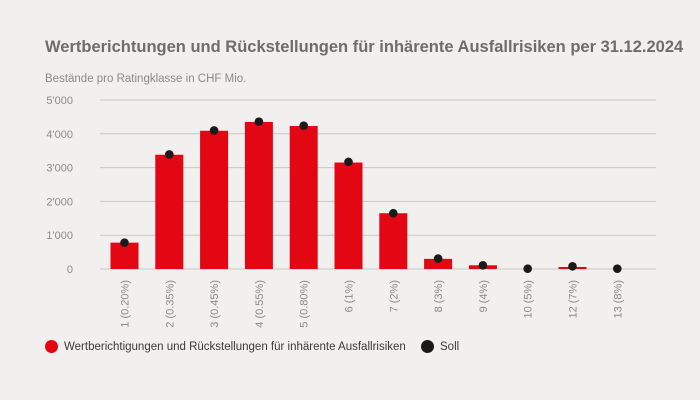  What do you see at coordinates (529, 299) in the screenshot?
I see `x-tick-label: 10 (5%)` at bounding box center [529, 299].